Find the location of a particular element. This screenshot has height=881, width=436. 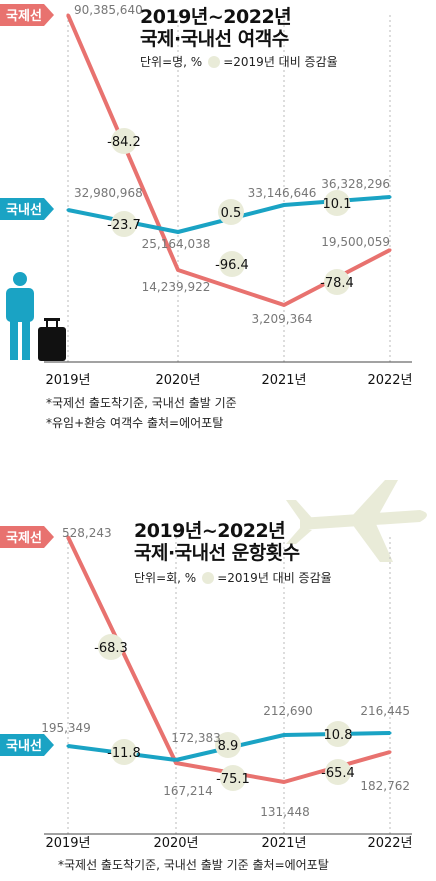

change-rate-dom-label: 8.9 is located at coordinates (228, 746).